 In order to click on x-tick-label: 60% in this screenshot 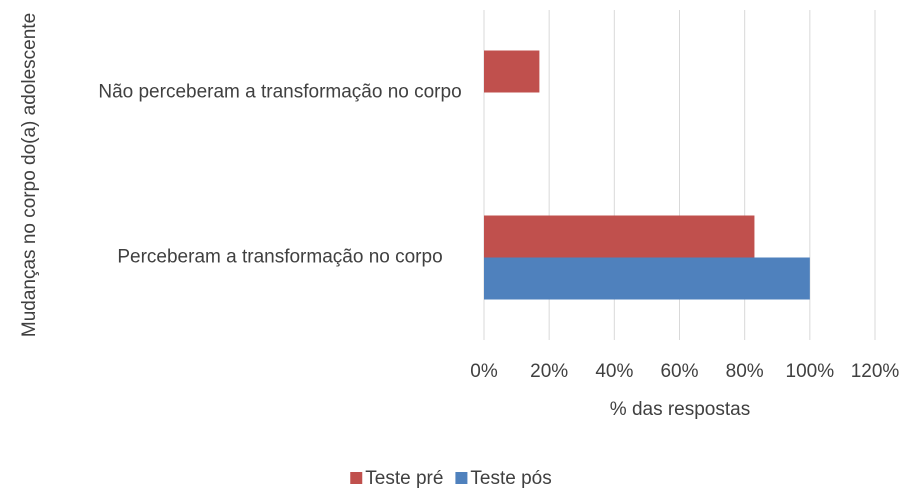, I will do `click(679, 371)`.